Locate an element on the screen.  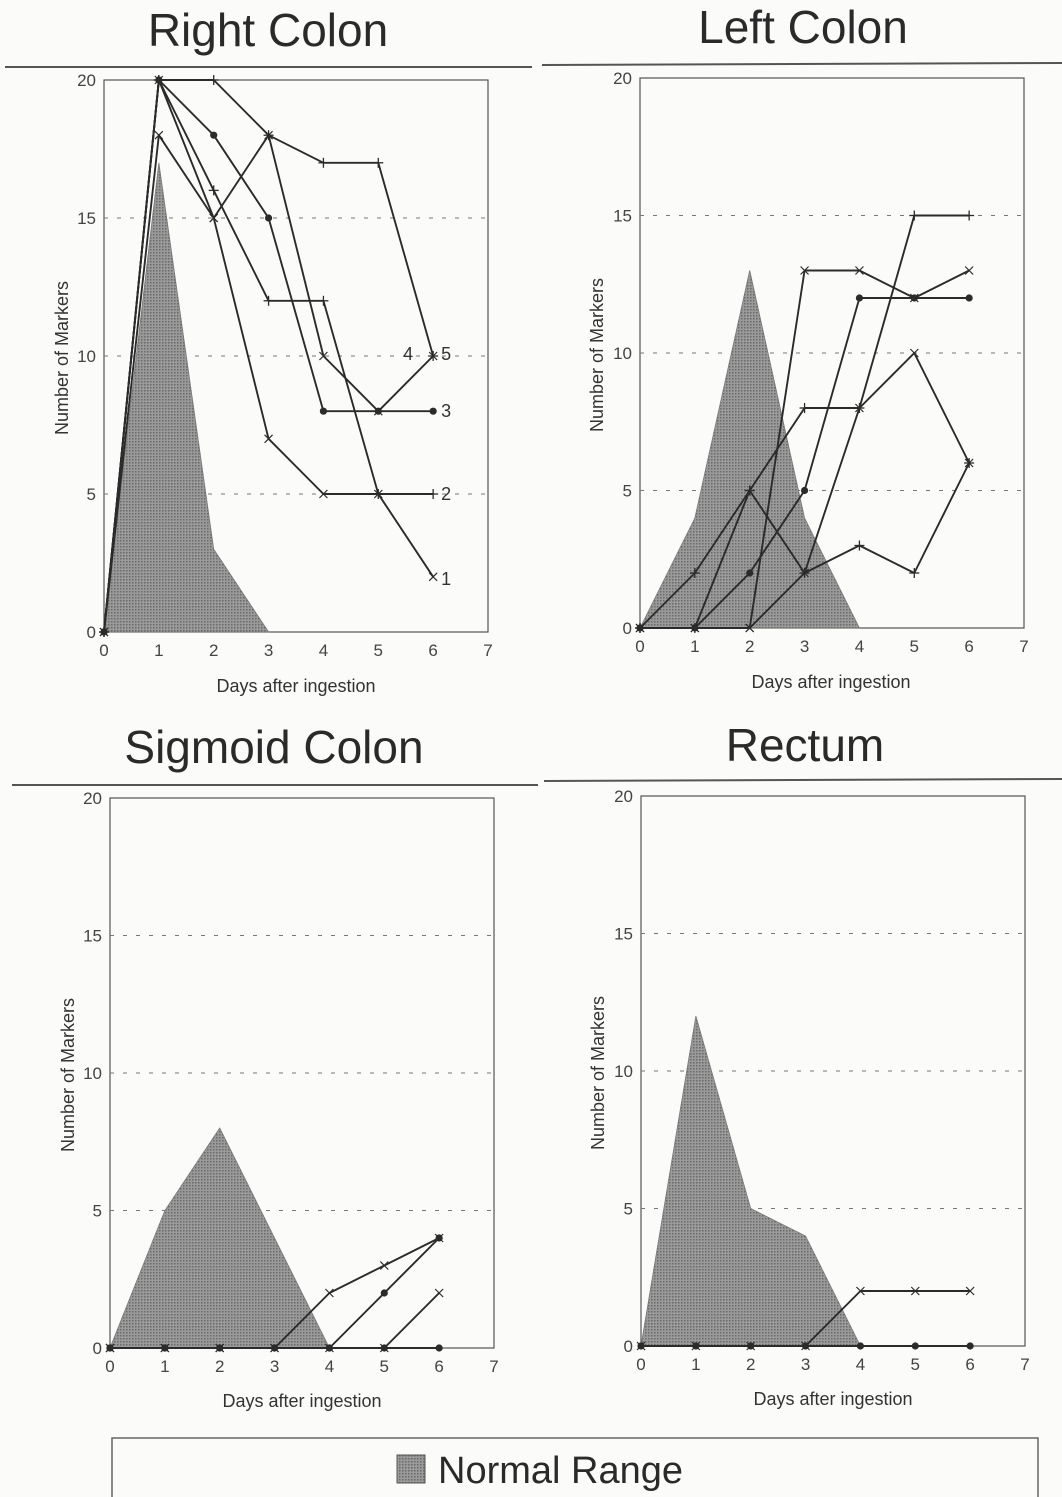
series-5: 5 is located at coordinates (275, 356).